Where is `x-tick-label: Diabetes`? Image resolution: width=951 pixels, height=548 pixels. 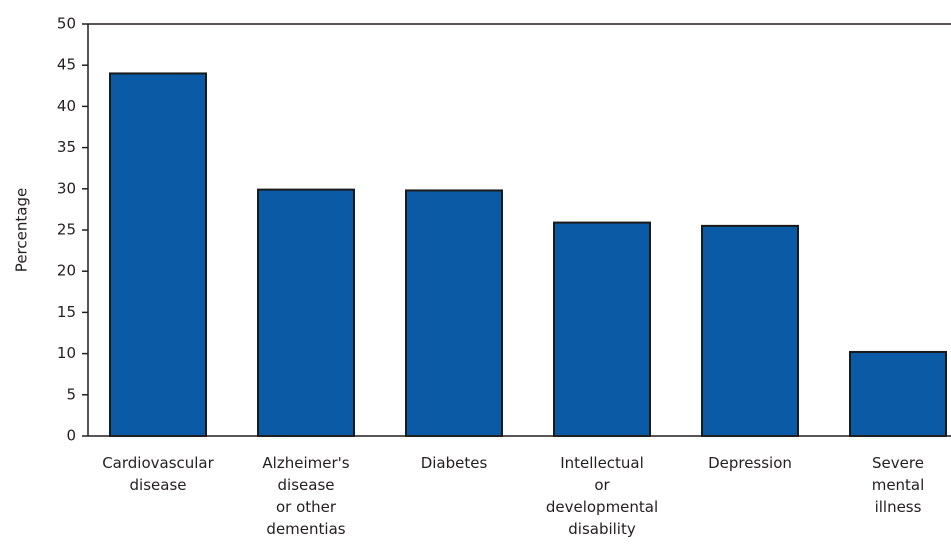 x-tick-label: Diabetes is located at coordinates (454, 463).